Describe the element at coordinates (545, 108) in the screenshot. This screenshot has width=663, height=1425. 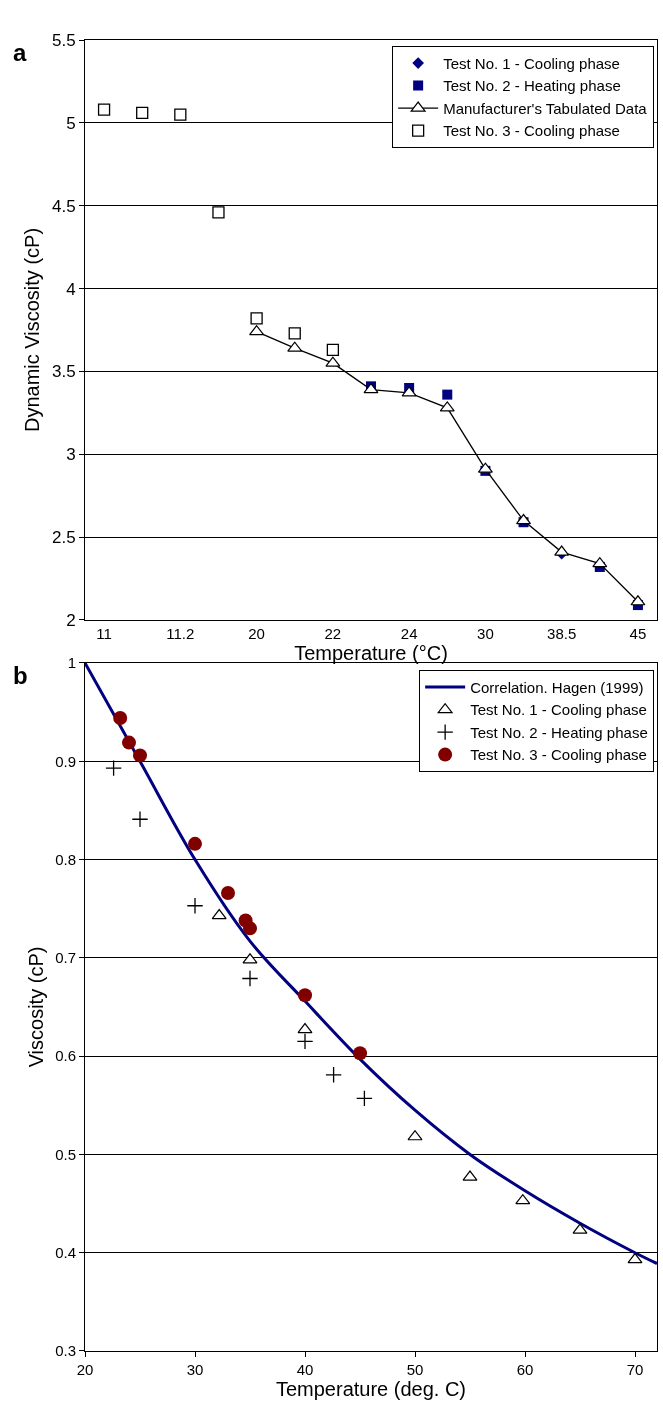
I see `legend-label: Manufacturer's Tabulated Data` at that location.